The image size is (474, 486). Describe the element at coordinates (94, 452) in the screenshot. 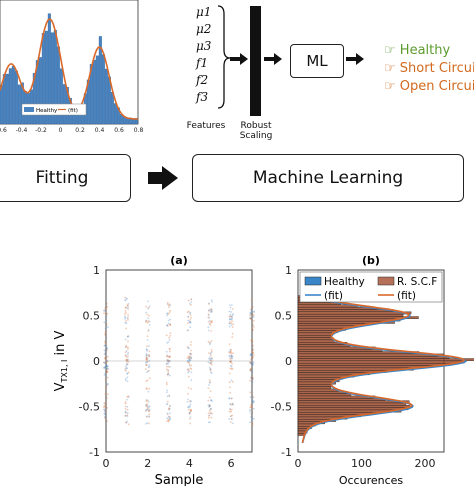

I see `chart-a-ytick: -1` at that location.